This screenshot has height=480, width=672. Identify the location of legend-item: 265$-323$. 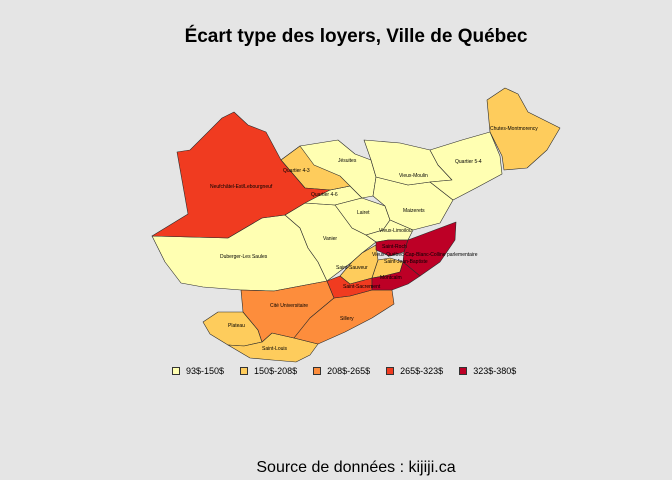
(414, 371).